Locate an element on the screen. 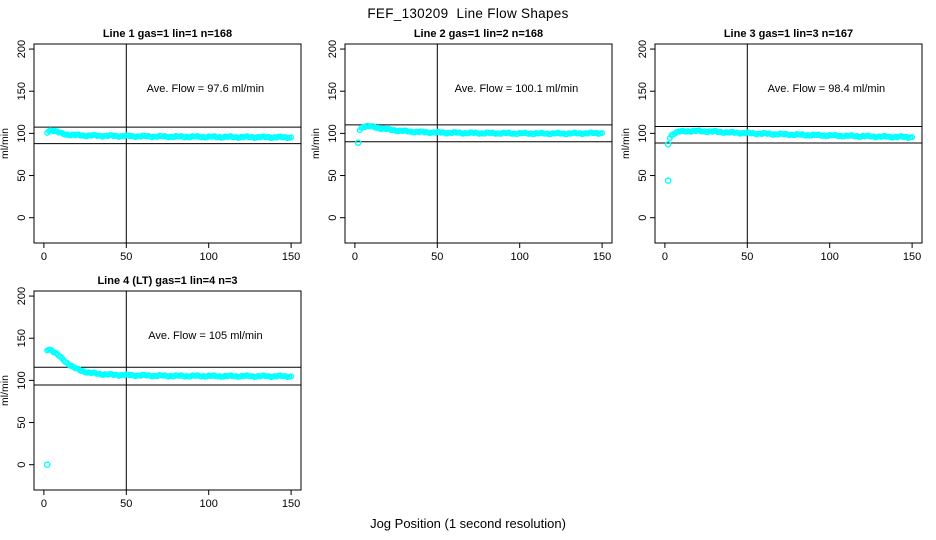  panel-title: Line 1 gas=1 lin=1 n=168 is located at coordinates (167, 34).